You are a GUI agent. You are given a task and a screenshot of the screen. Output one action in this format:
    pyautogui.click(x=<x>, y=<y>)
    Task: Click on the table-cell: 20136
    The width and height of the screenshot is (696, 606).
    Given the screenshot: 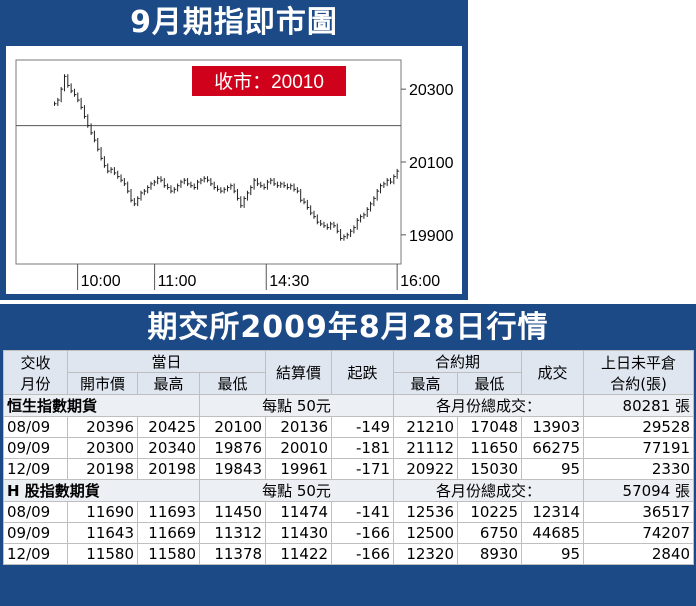 What is the action you would take?
    pyautogui.click(x=299, y=427)
    